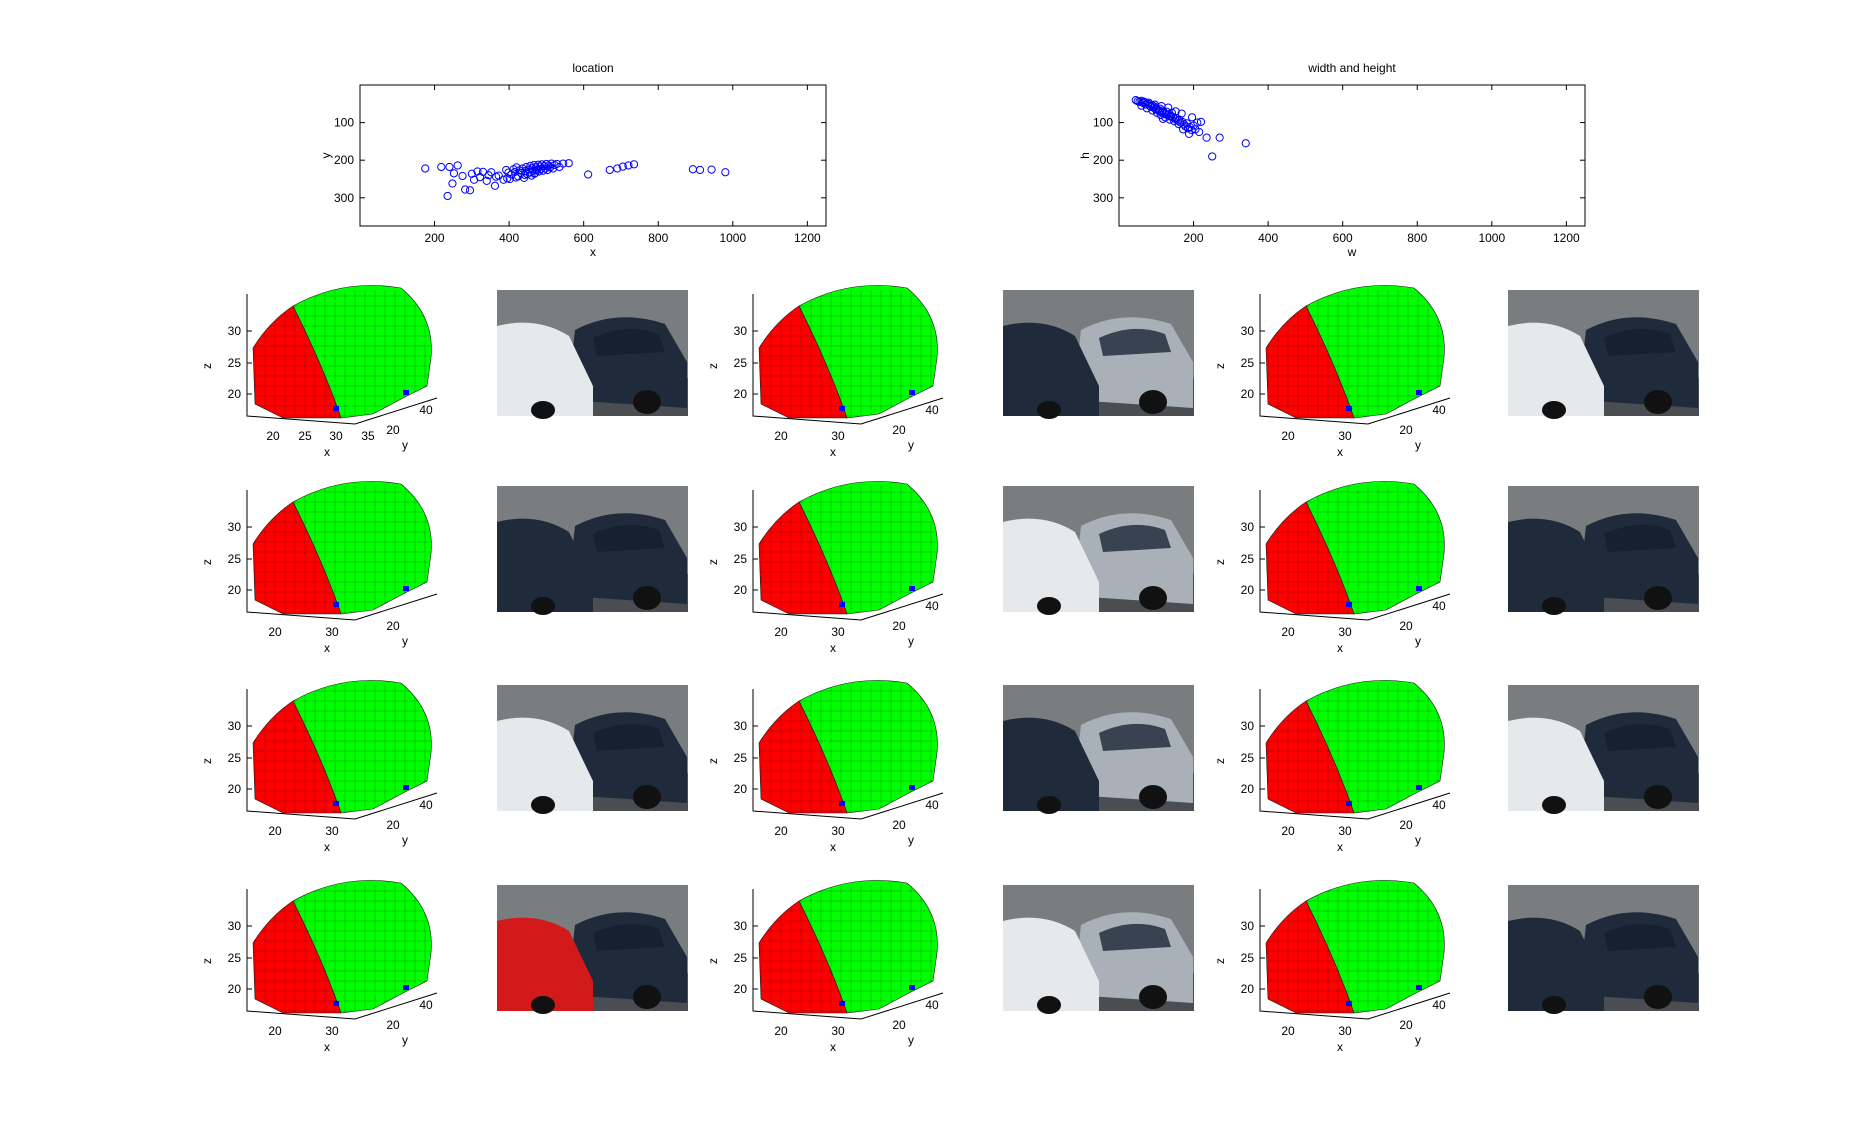 Image resolution: width=1855 pixels, height=1121 pixels. Describe the element at coordinates (1352, 252) in the screenshot. I see `x-axis-label: w` at that location.